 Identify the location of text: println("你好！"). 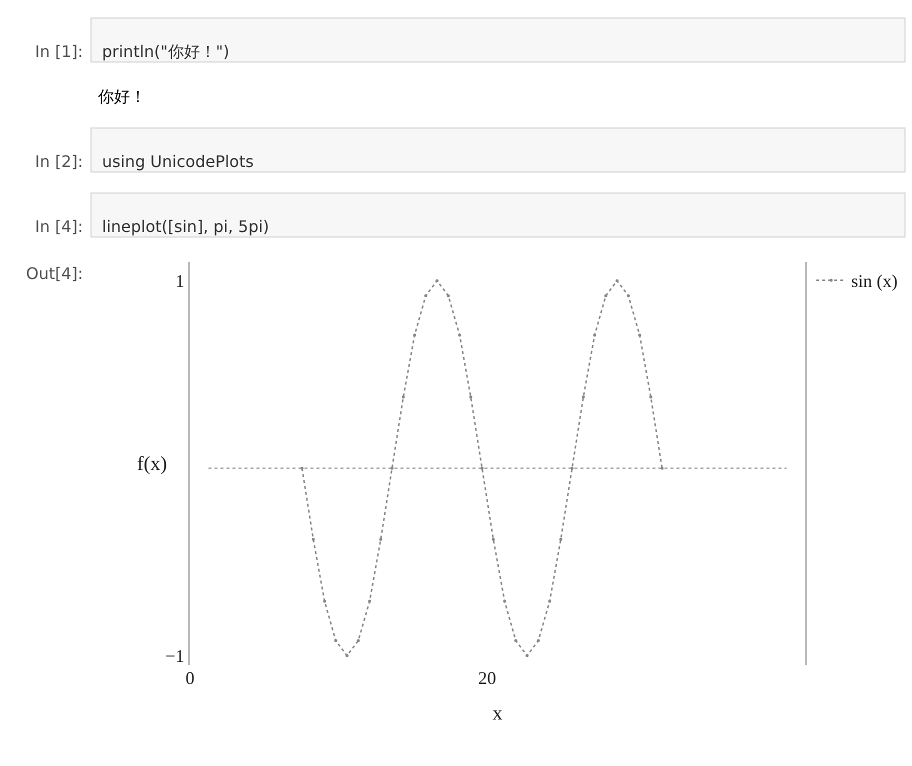
(166, 51).